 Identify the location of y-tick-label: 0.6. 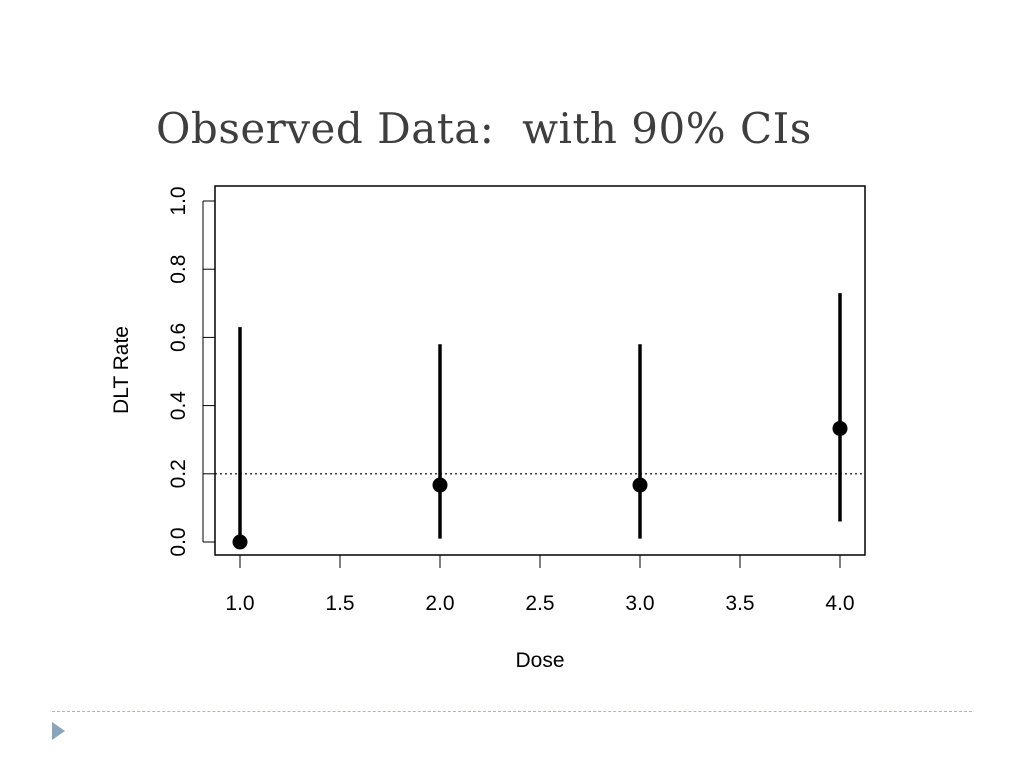
(178, 337).